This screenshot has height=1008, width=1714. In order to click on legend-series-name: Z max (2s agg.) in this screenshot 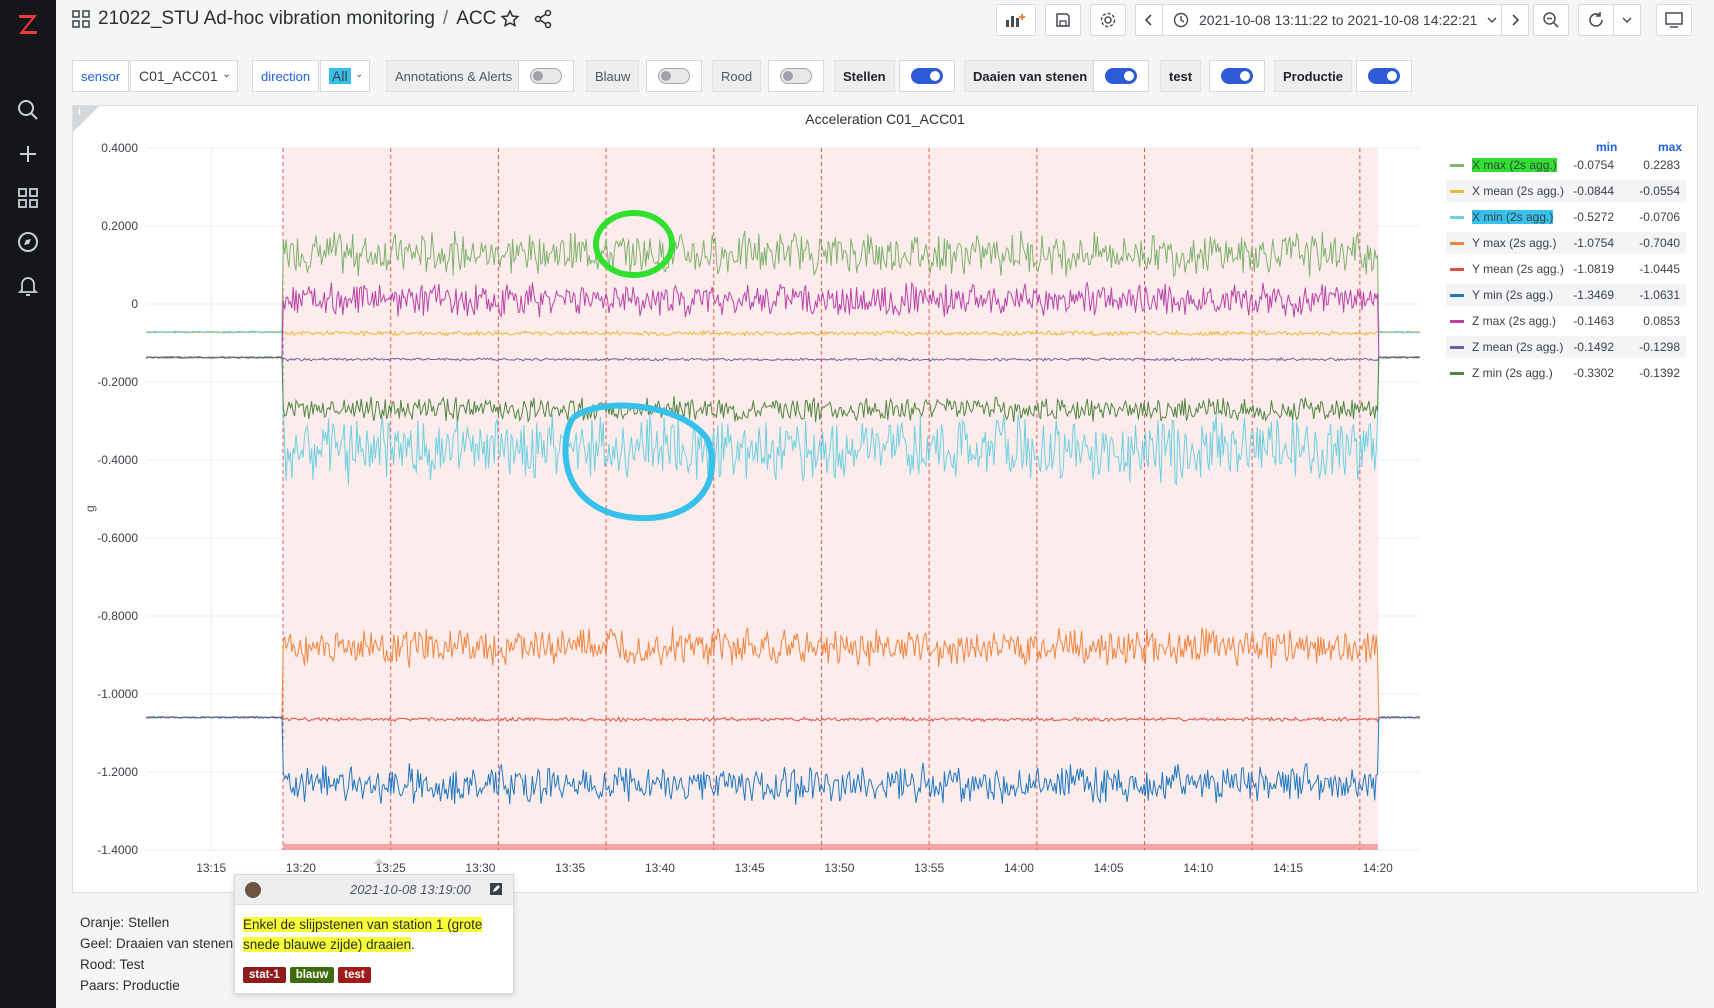, I will do `click(1514, 321)`.